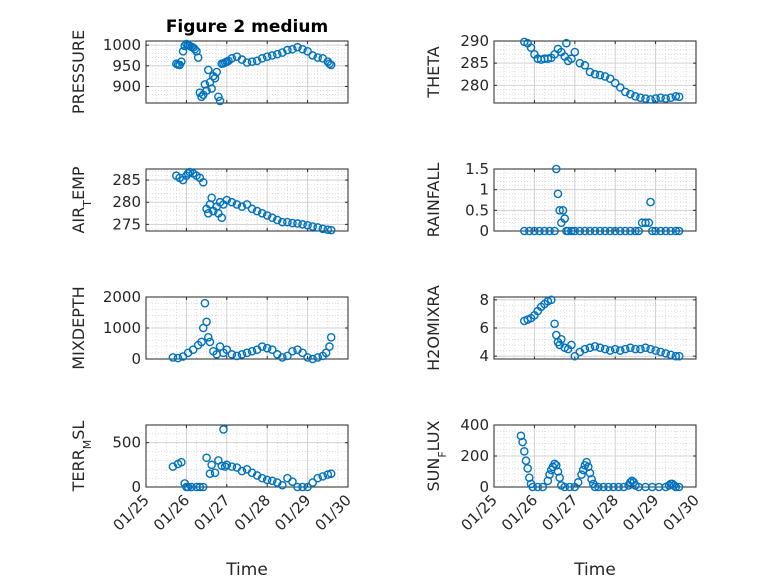 This screenshot has height=583, width=778. I want to click on y-tick-label: 280, so click(474, 85).